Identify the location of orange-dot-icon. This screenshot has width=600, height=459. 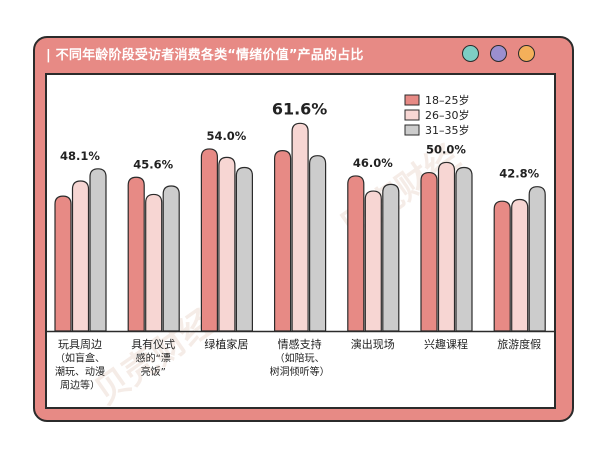
(526, 53).